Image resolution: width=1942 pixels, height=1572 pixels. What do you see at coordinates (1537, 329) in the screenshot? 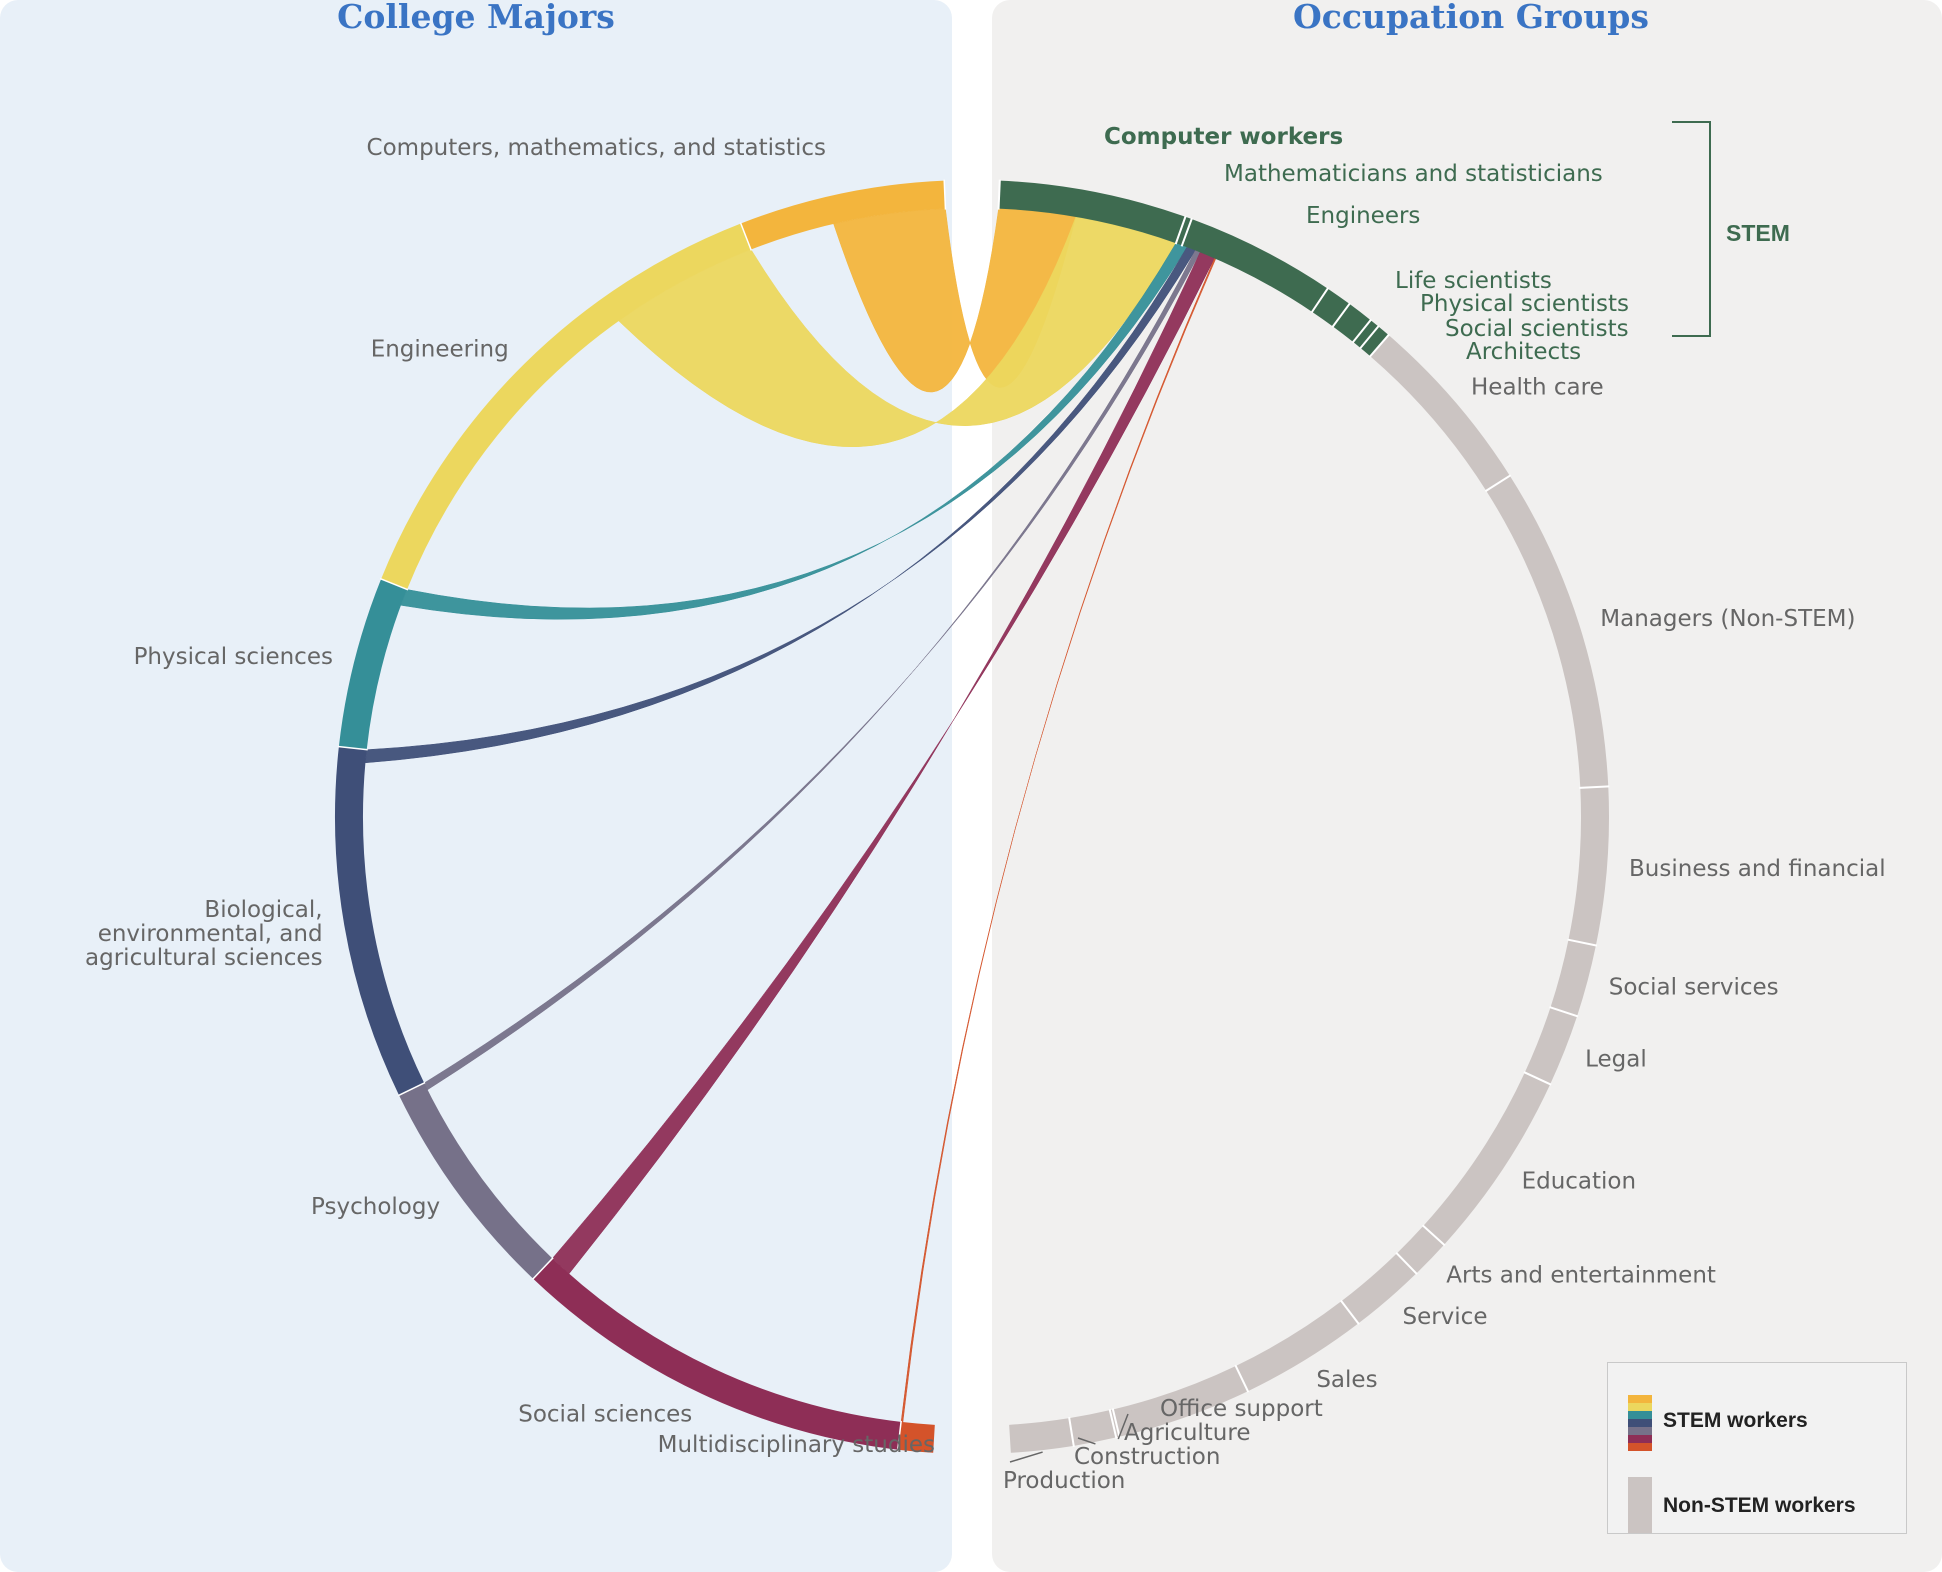
I see `occupation-label-social-scientists: Social scientists` at bounding box center [1537, 329].